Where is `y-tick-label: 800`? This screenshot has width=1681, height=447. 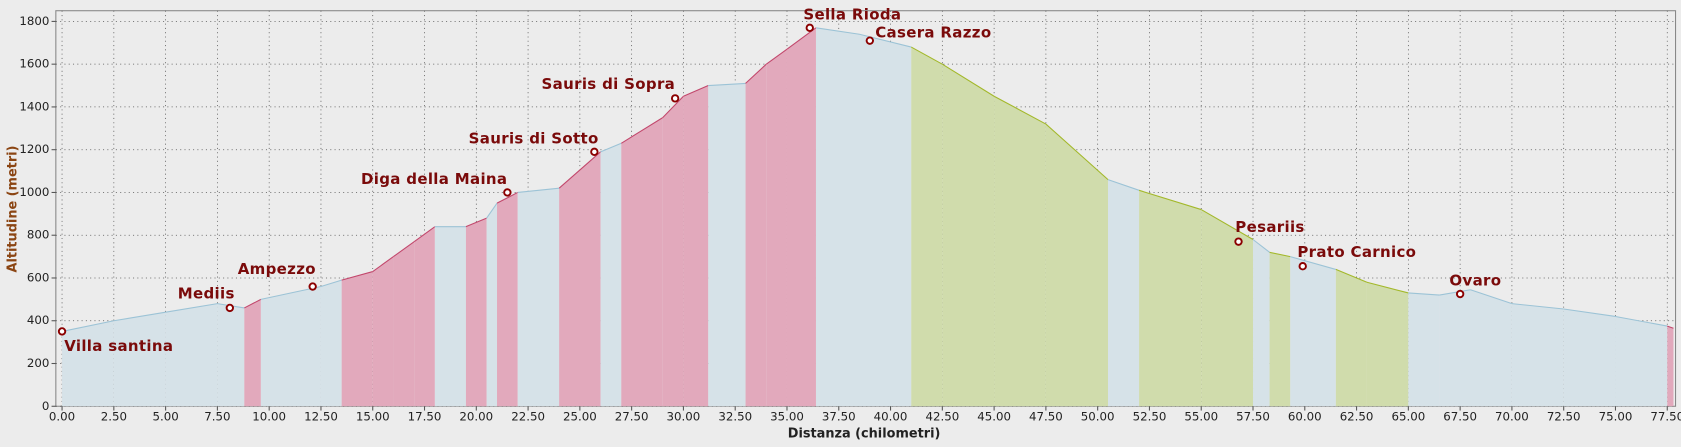 y-tick-label: 800 is located at coordinates (38, 235).